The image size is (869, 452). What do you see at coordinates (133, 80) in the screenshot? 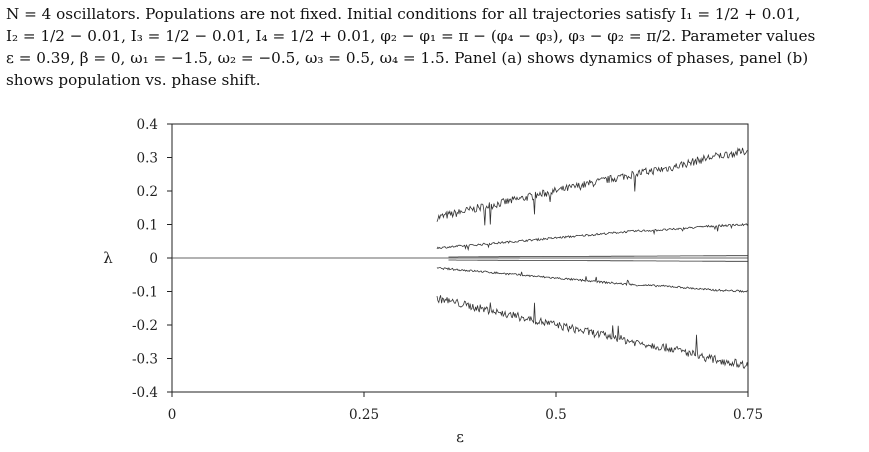
I see `caption-line-4: shows population vs. phase shift.` at bounding box center [133, 80].